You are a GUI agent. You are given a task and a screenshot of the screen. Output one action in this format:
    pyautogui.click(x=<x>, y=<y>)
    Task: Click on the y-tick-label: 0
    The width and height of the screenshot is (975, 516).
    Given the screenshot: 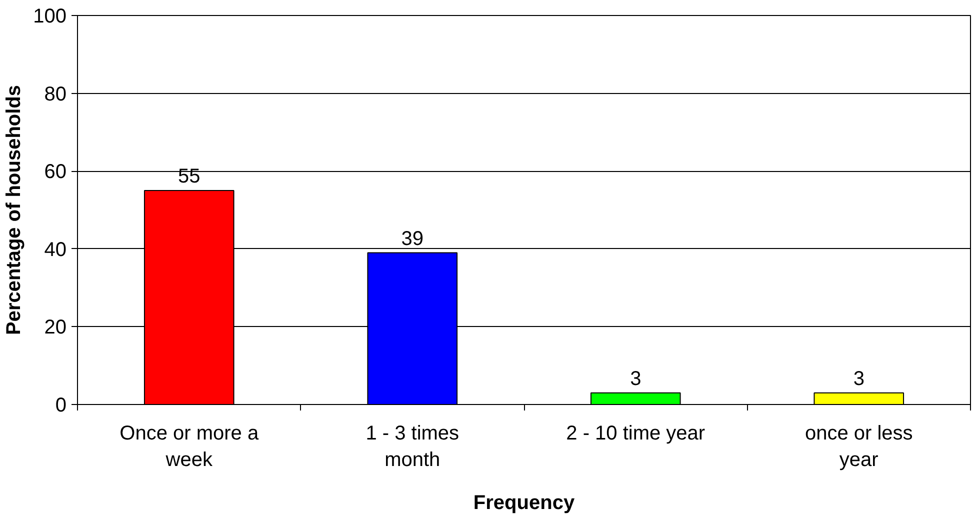 What is the action you would take?
    pyautogui.click(x=60, y=405)
    